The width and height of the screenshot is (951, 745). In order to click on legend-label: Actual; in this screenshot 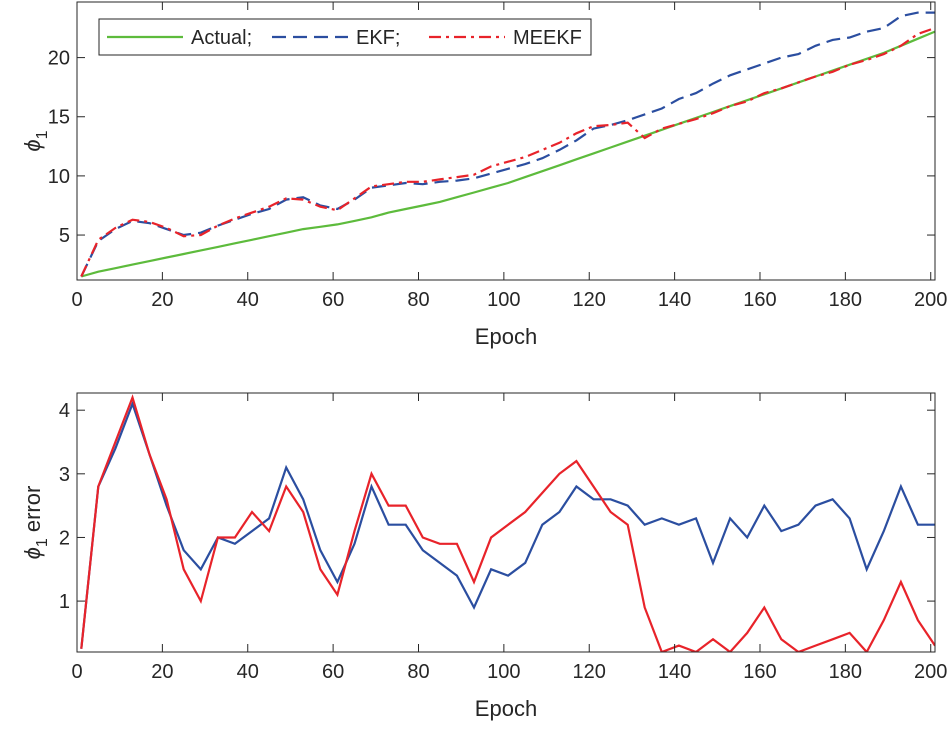, I will do `click(221, 38)`.